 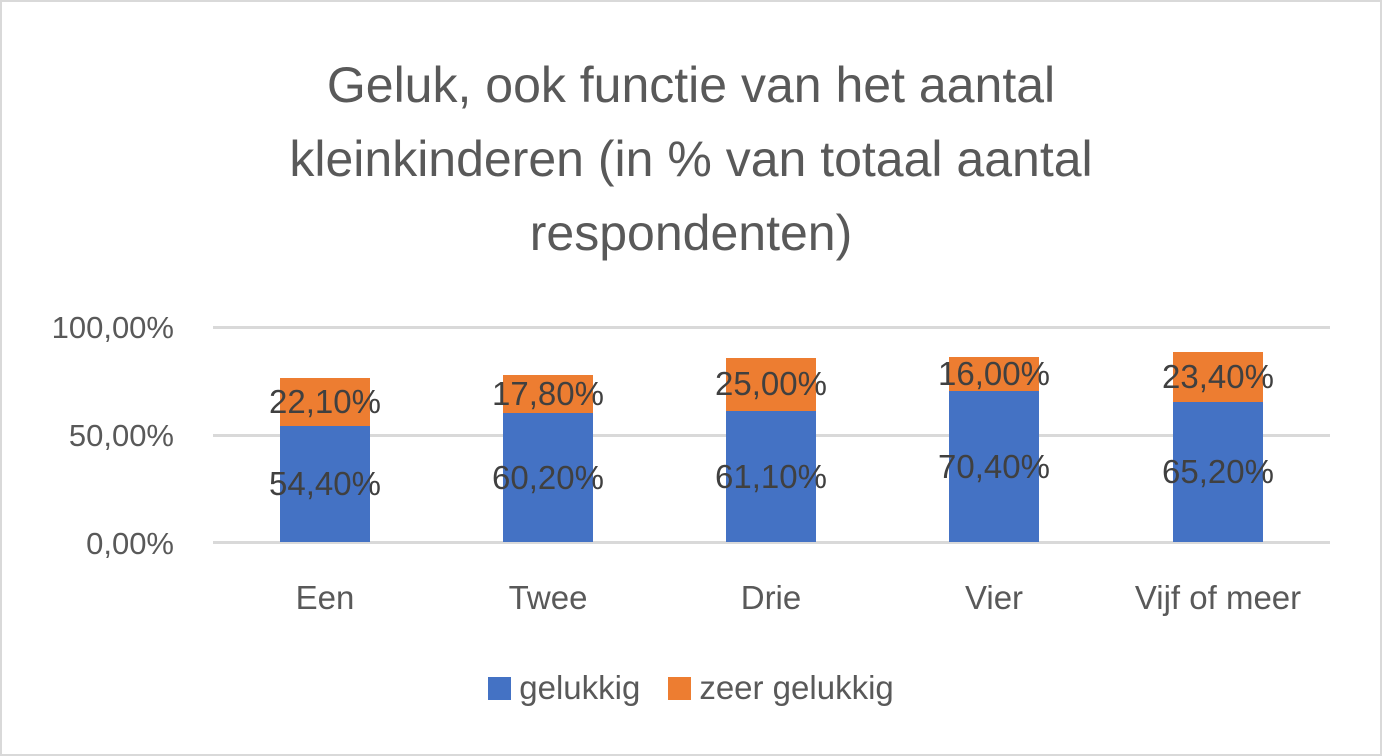 I want to click on x-category-drie: Drie, so click(x=771, y=597).